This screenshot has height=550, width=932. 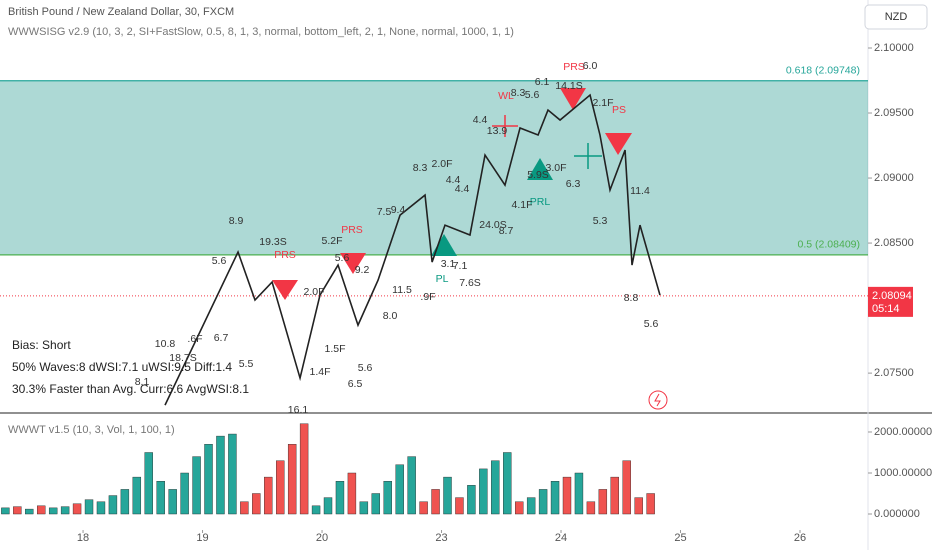 I want to click on wave-annotation: 7.6S, so click(x=470, y=283).